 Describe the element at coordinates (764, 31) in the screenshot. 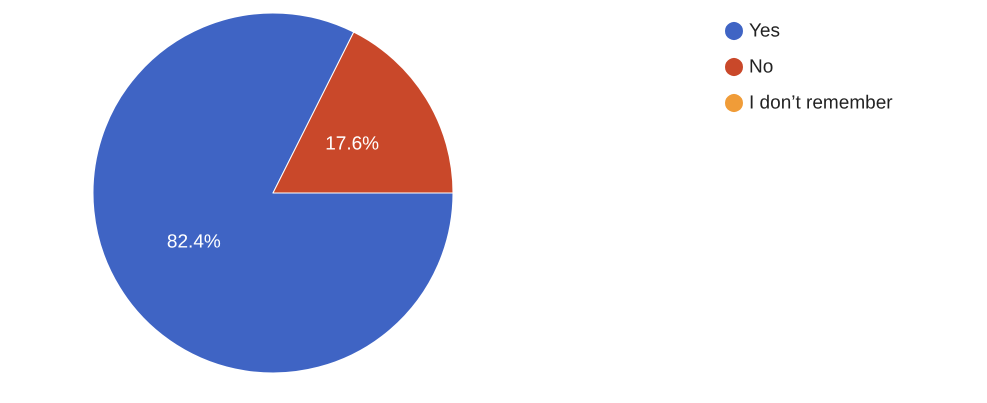

I see `legend-label: Yes` at that location.